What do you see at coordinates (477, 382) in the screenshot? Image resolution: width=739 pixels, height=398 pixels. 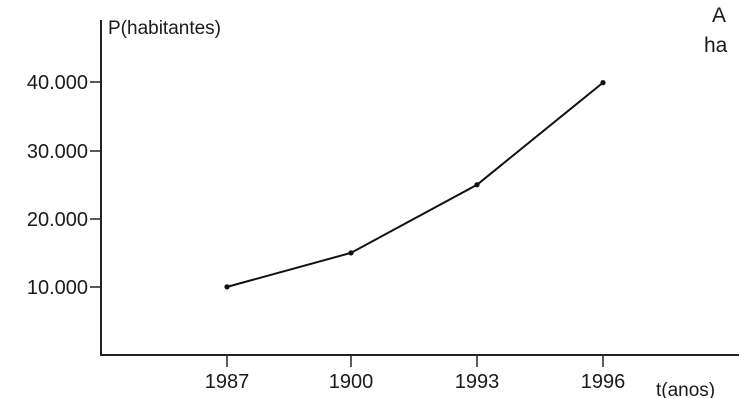 I see `x-tick-label: 1993` at bounding box center [477, 382].